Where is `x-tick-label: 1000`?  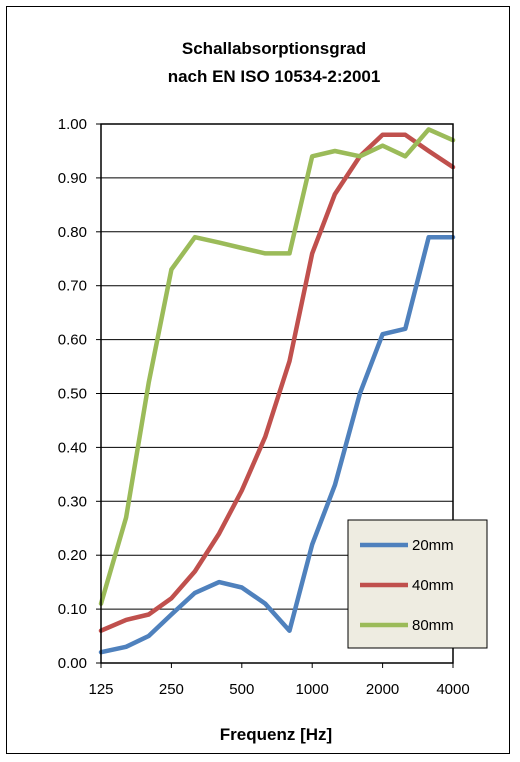 x-tick-label: 1000 is located at coordinates (312, 689).